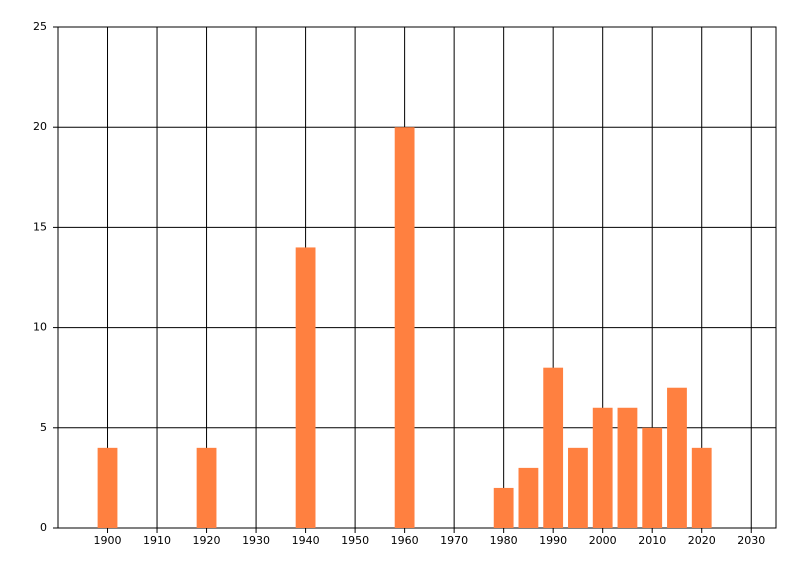  I want to click on x-tick-label: 2010, so click(652, 540).